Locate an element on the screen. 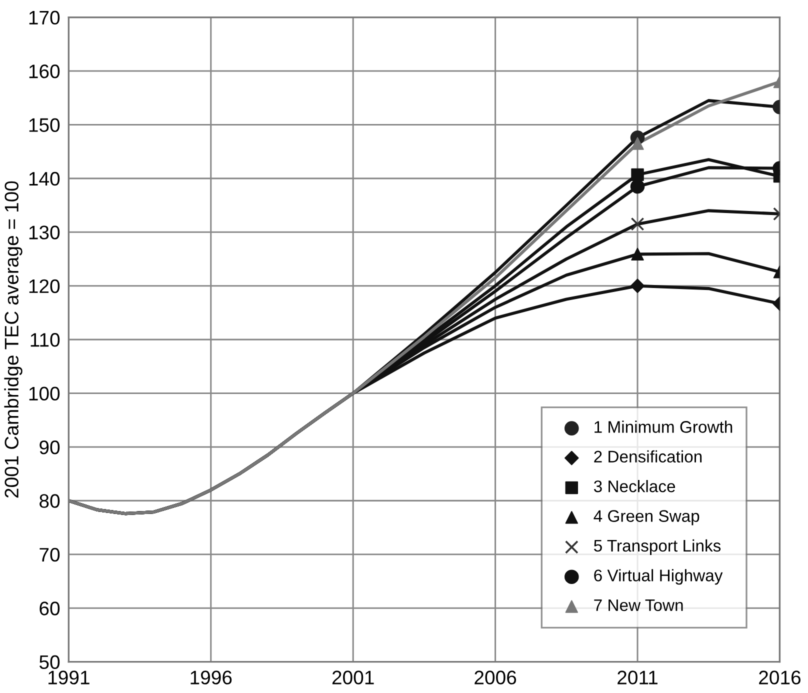 This screenshot has width=808, height=693. x-tick-label: 2016 is located at coordinates (779, 677).